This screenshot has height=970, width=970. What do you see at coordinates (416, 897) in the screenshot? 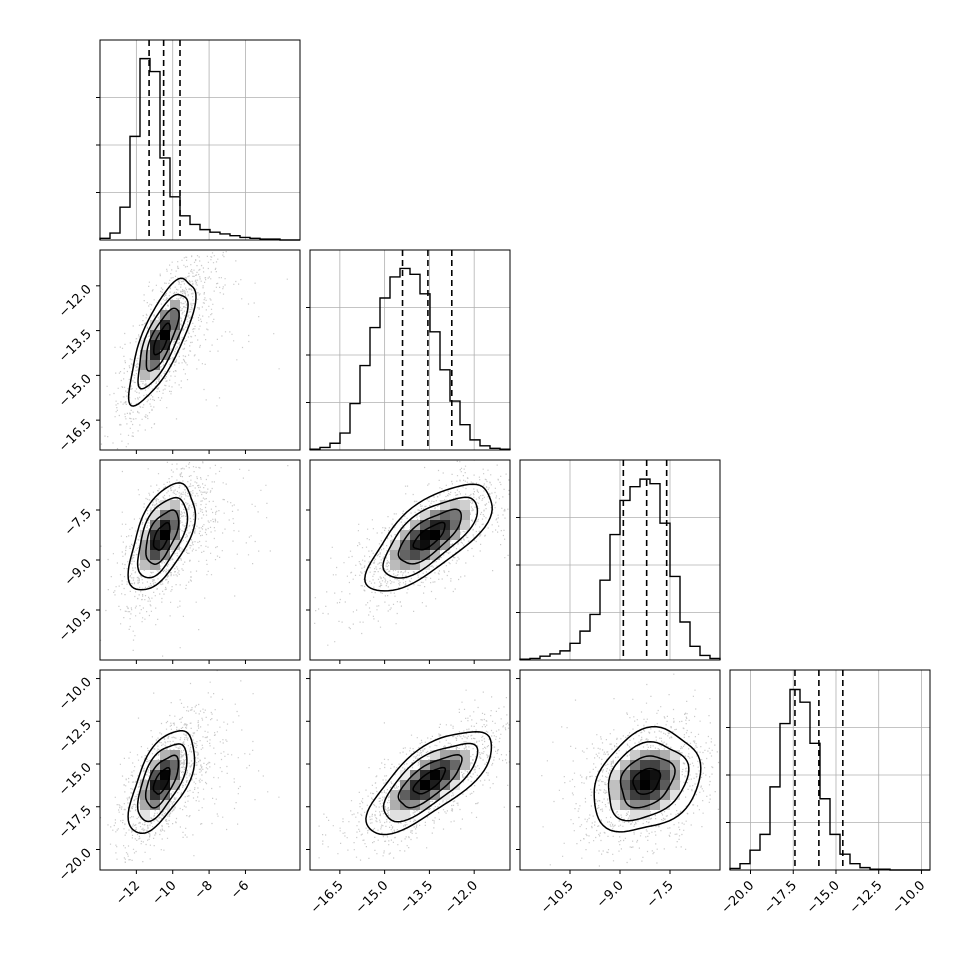
I see `x-tick-label: −13.5` at bounding box center [416, 897].